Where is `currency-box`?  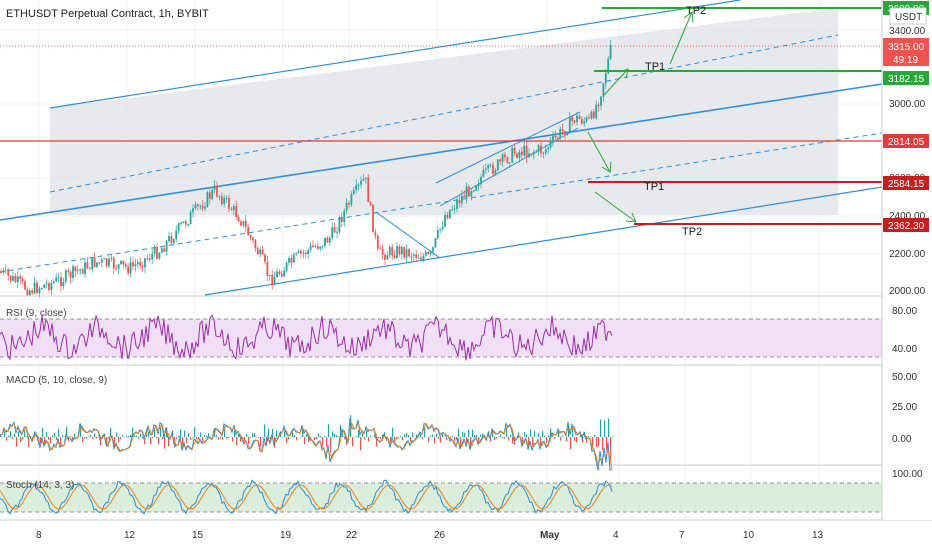
currency-box is located at coordinates (908, 16).